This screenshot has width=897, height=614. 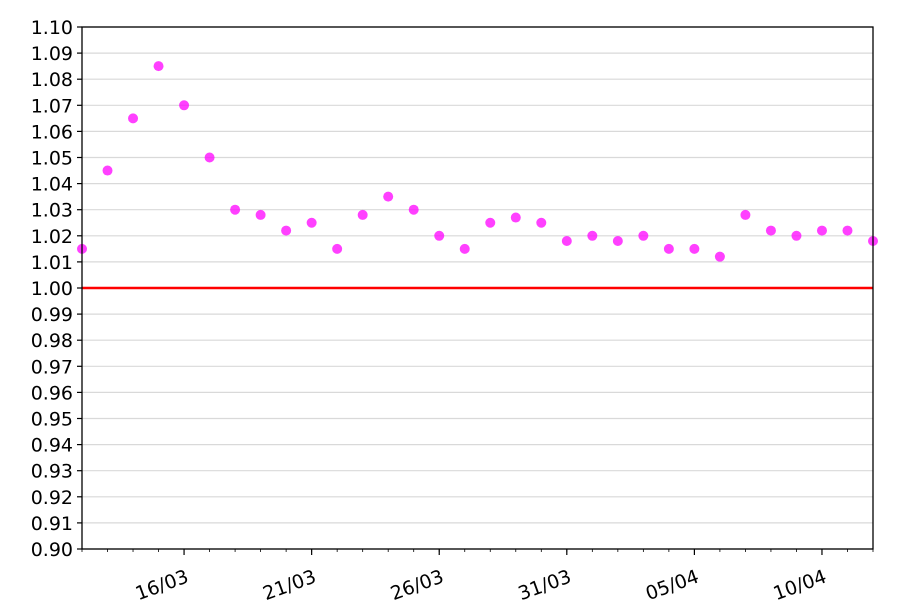 What do you see at coordinates (162, 585) in the screenshot?
I see `x-tick-label: 16/03` at bounding box center [162, 585].